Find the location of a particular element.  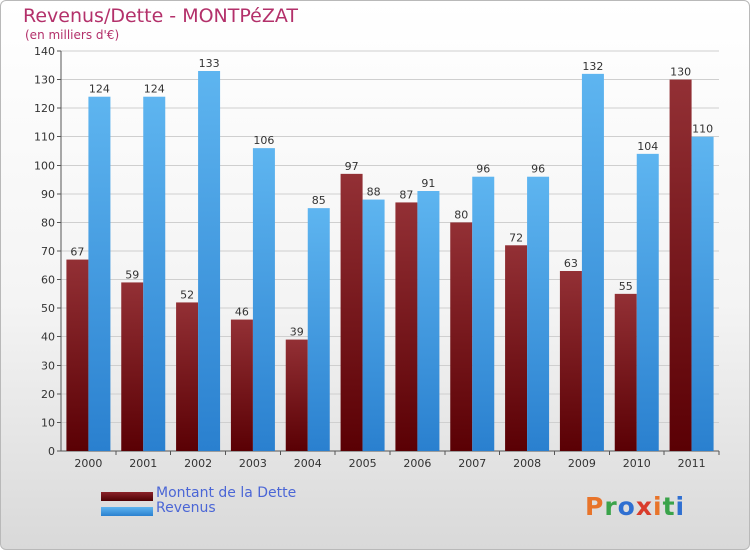

x-tick-label: 2007 is located at coordinates (472, 463).